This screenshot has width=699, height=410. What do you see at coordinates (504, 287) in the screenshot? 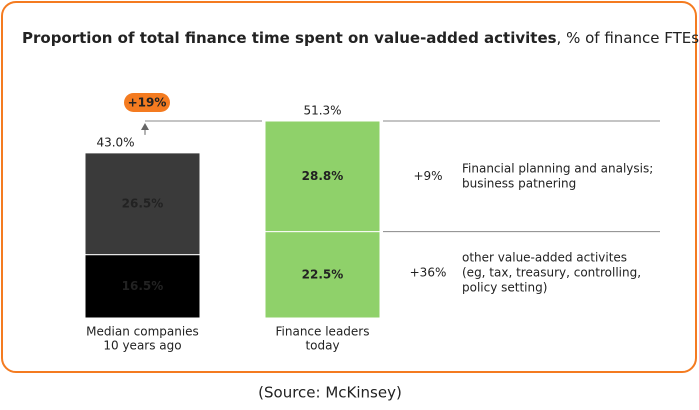
I see `annotation-text: policy setting)` at bounding box center [504, 287].